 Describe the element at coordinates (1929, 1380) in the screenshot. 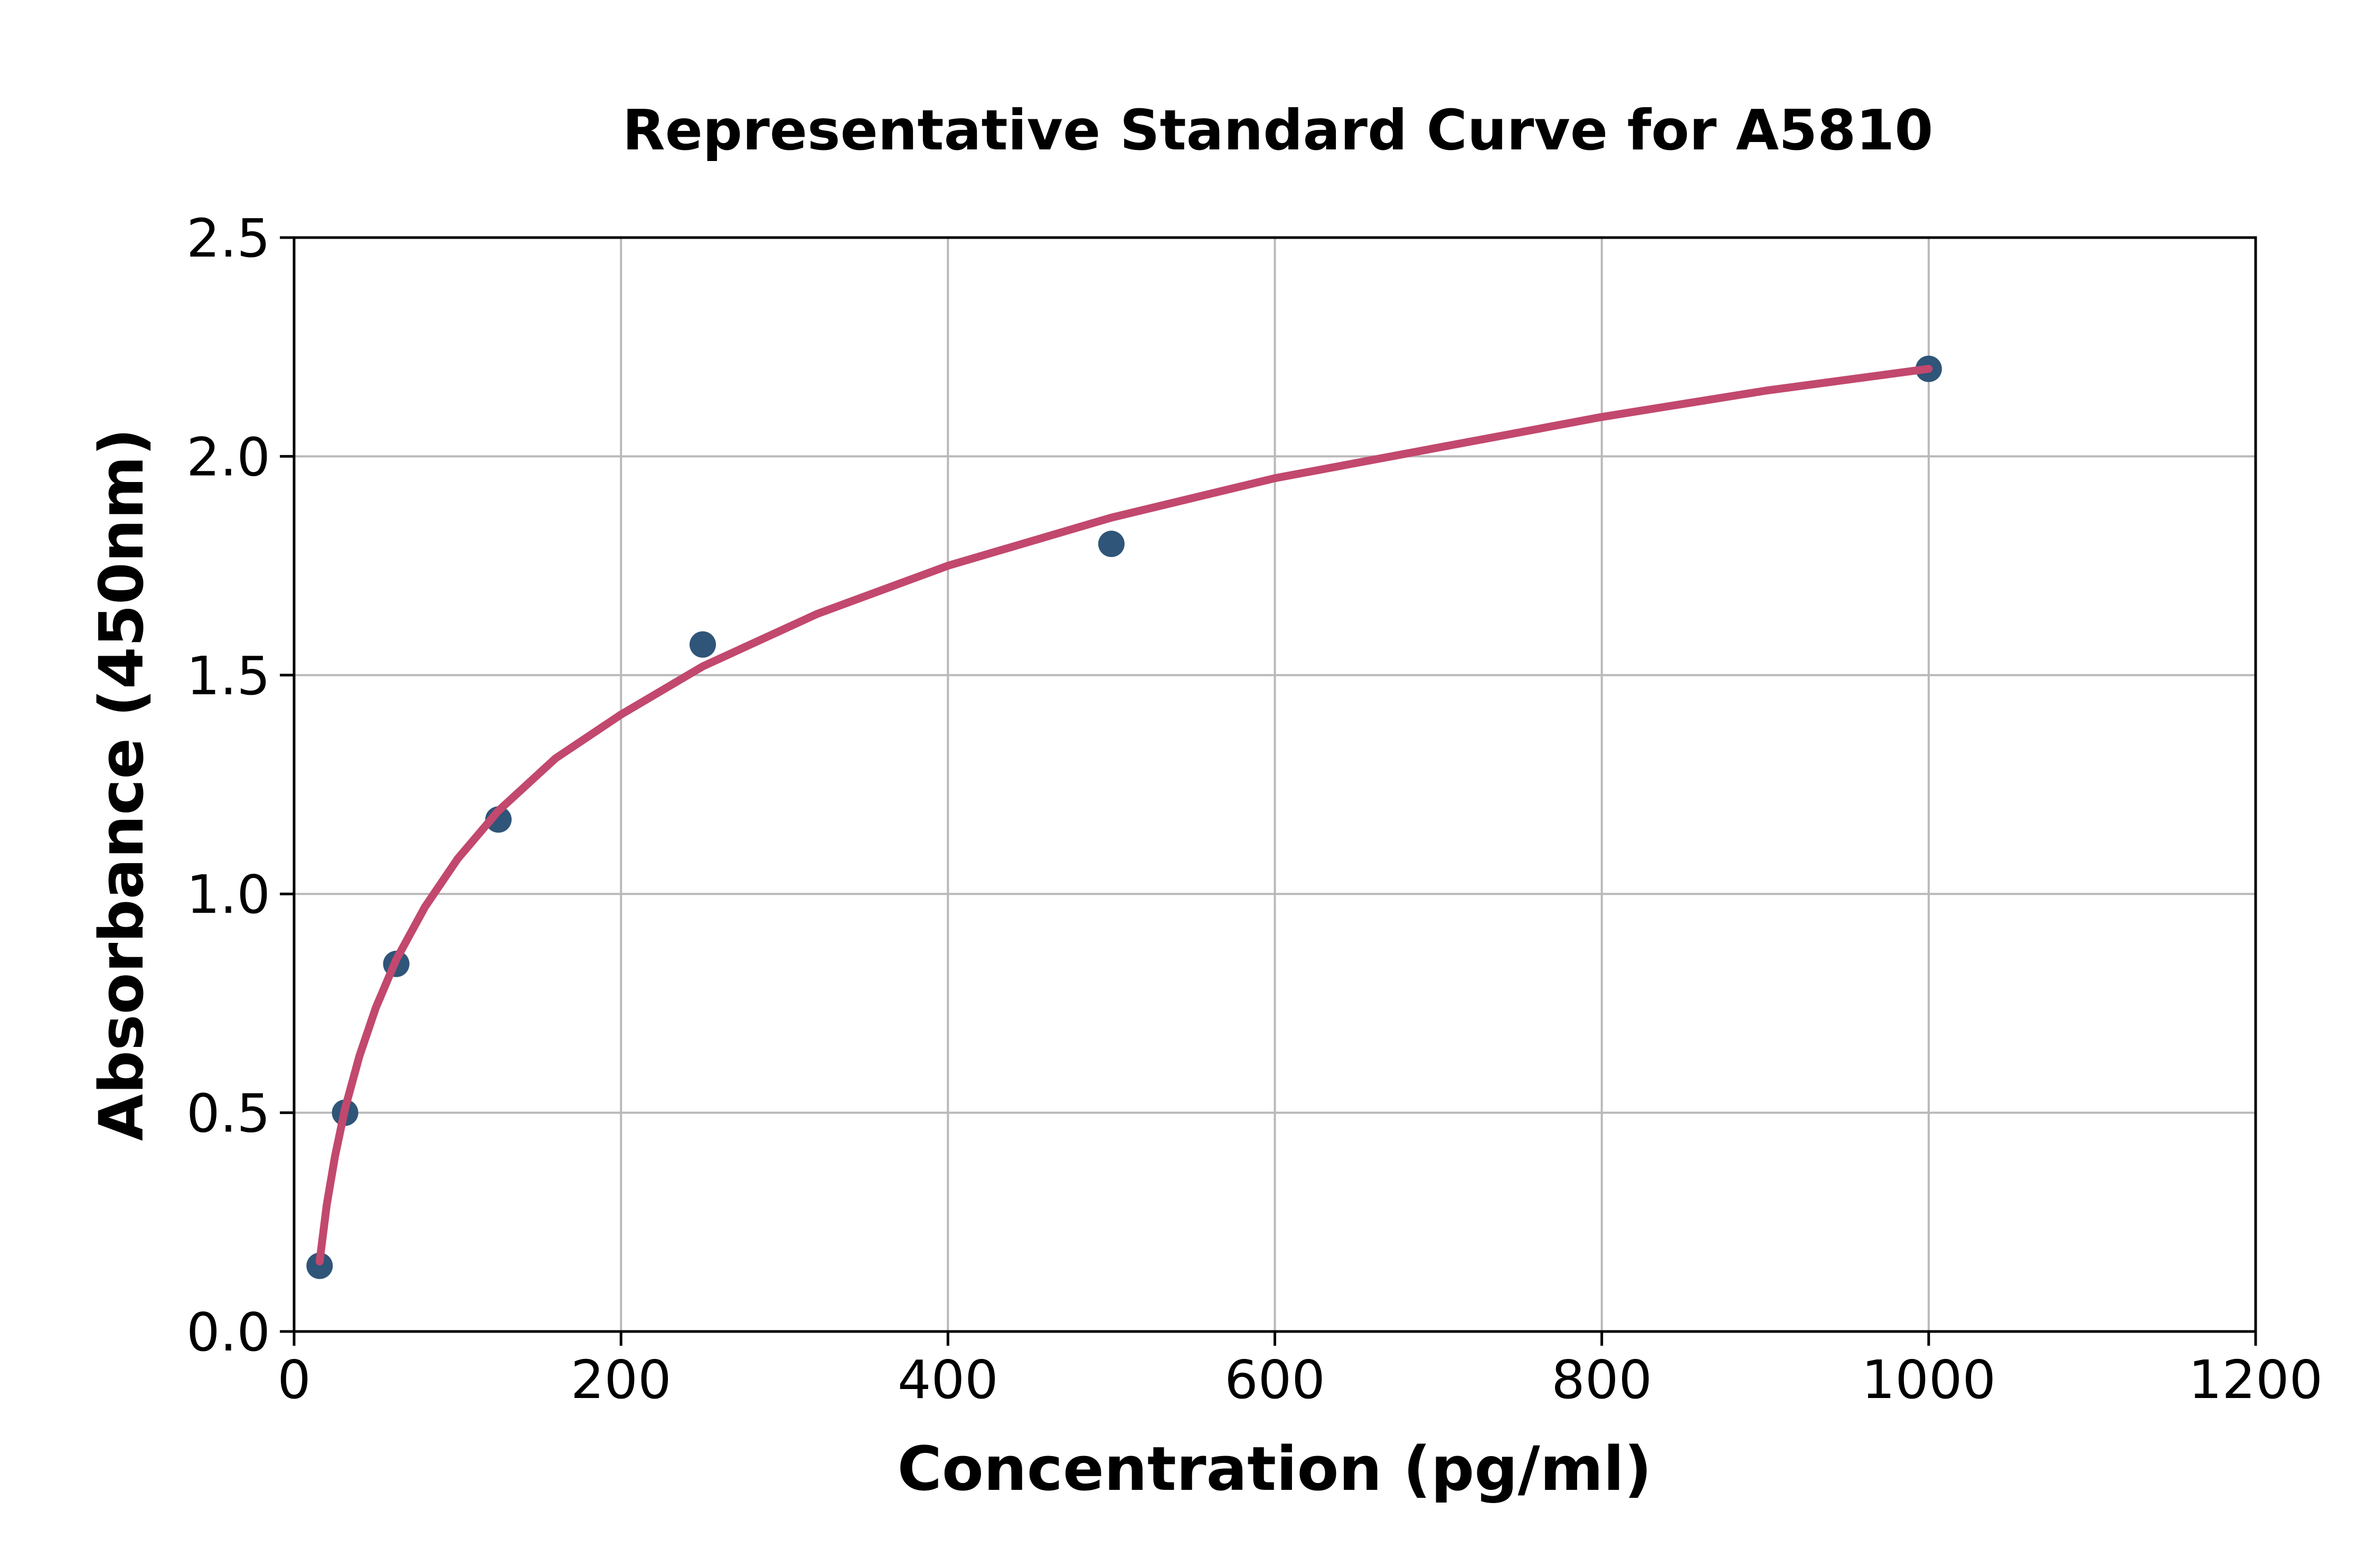

I see `x-tick-label: 1000` at that location.